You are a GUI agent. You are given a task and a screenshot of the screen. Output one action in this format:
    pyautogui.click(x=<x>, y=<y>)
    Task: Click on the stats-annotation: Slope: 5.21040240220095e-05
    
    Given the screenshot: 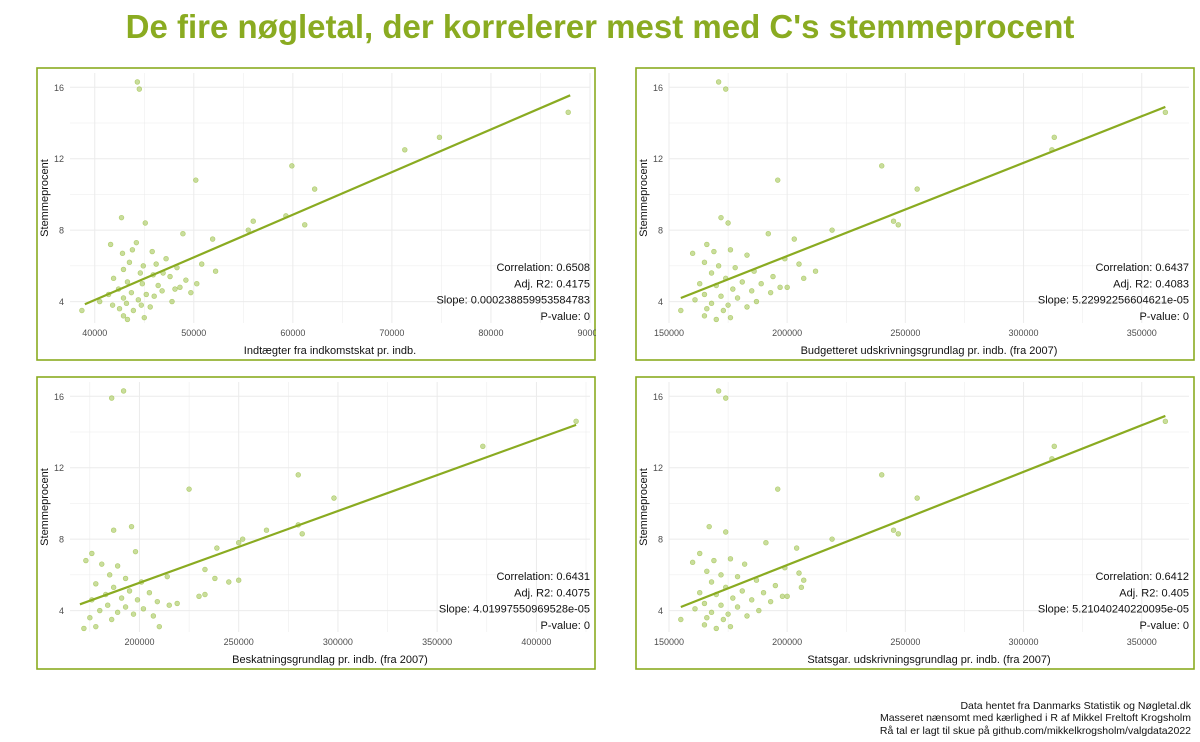 What is the action you would take?
    pyautogui.click(x=1113, y=610)
    